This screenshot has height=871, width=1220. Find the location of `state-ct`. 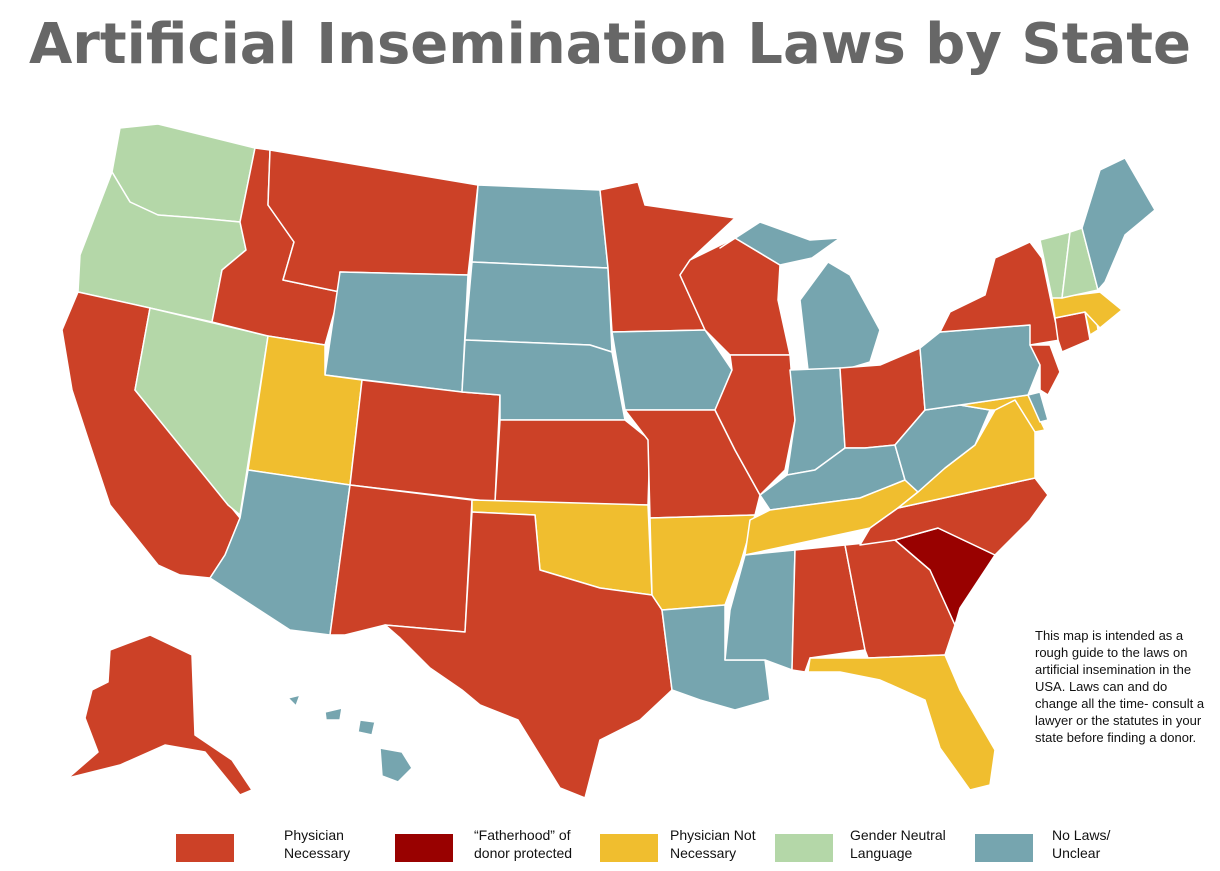

state-ct is located at coordinates (1072, 332).